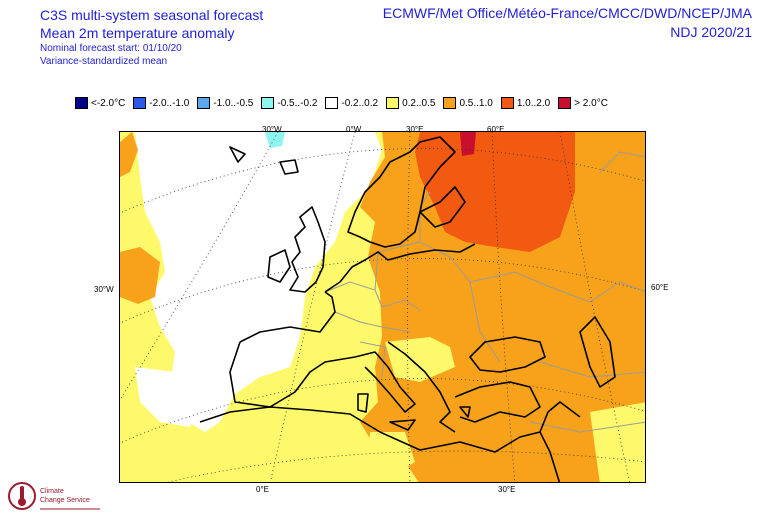 This screenshot has width=760, height=523. I want to click on graticule-label-top-4: 60°E, so click(496, 129).